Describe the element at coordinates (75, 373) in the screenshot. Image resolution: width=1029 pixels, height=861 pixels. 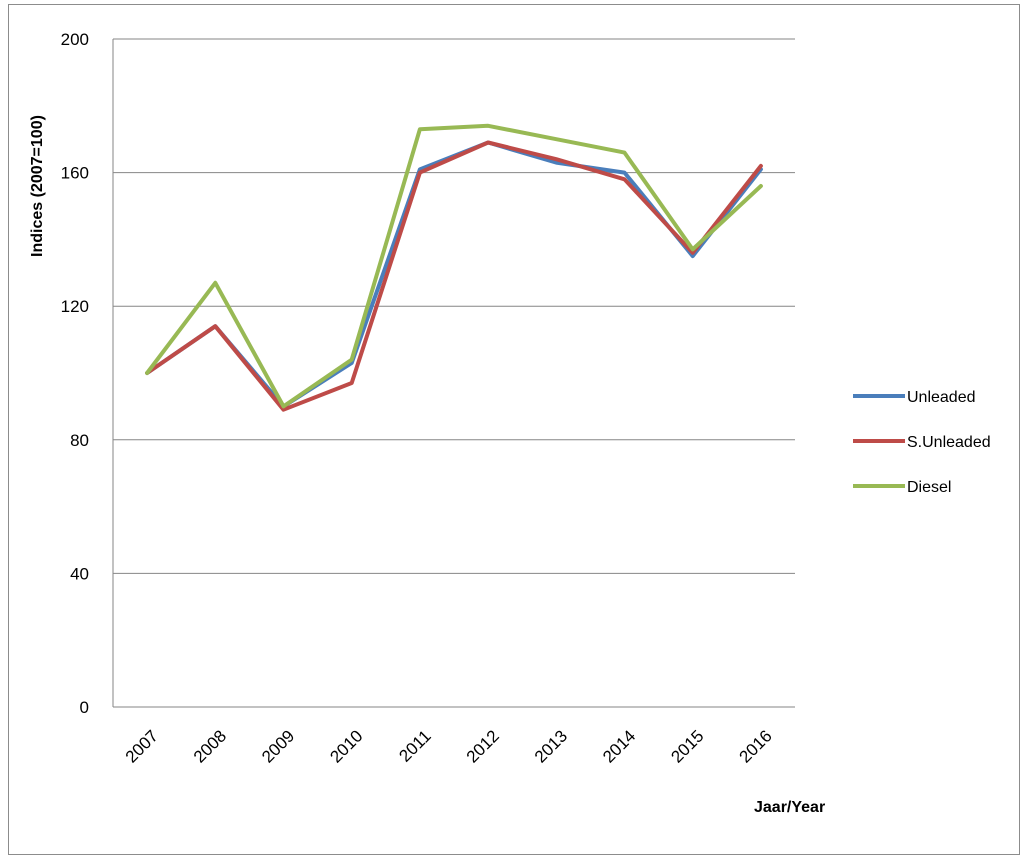
I see `y-tick-labels: 0 40 80 120 160 200` at that location.